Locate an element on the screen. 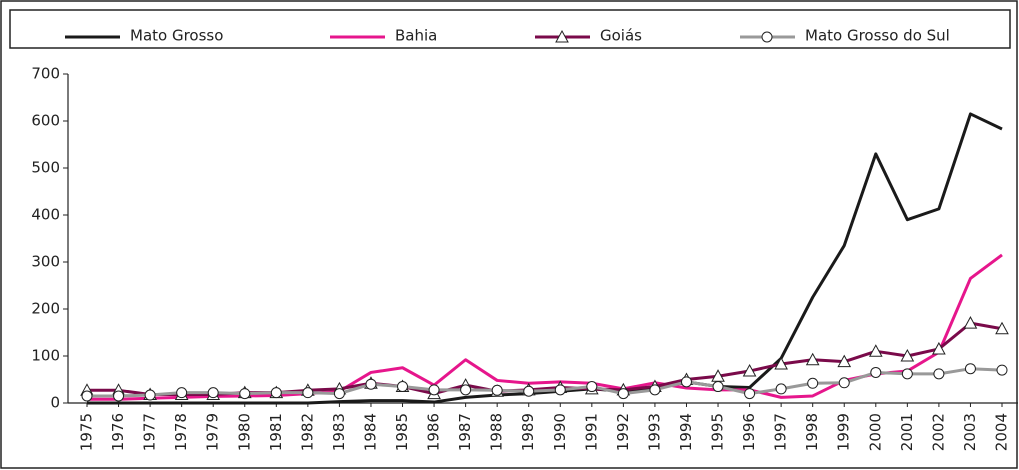 Image resolution: width=1019 pixels, height=470 pixels. x-tick-label: 1975 is located at coordinates (87, 432).